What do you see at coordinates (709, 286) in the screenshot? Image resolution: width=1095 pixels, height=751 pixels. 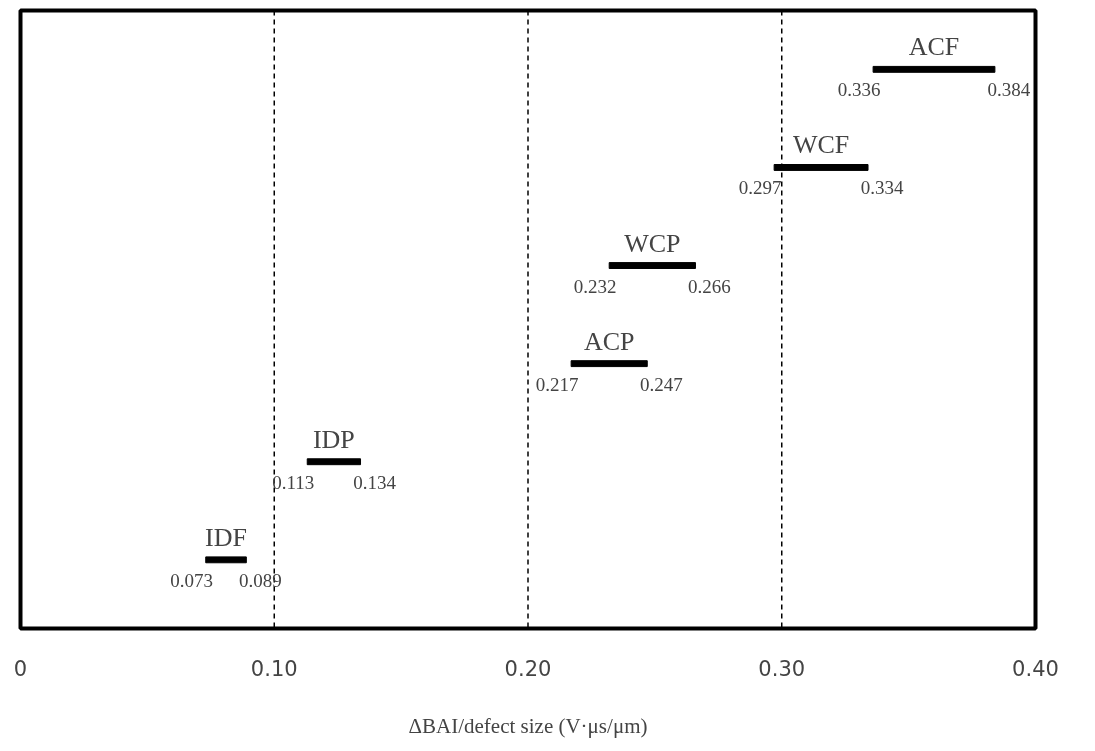 I see `annotation: 0.266` at bounding box center [709, 286].